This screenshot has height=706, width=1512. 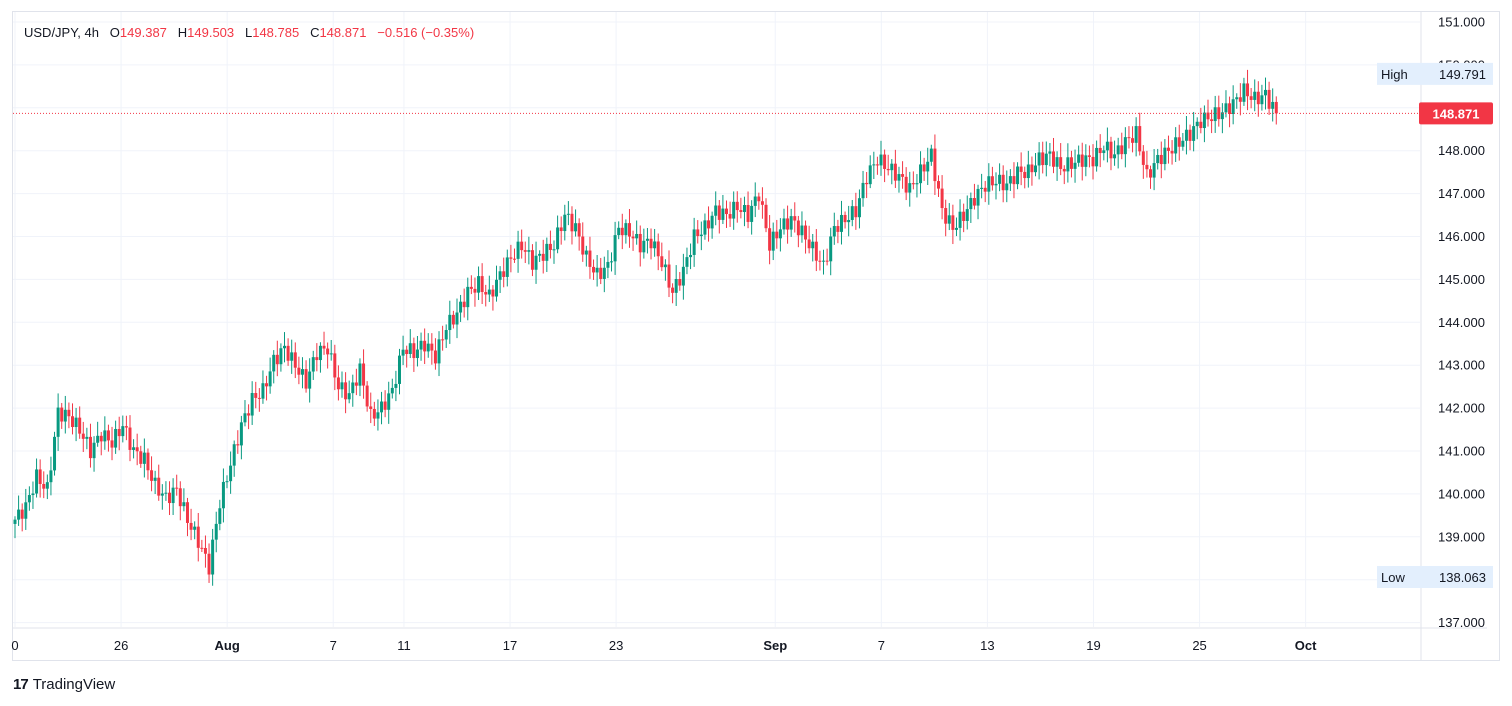 I want to click on open-value: 149.387, so click(x=143, y=32).